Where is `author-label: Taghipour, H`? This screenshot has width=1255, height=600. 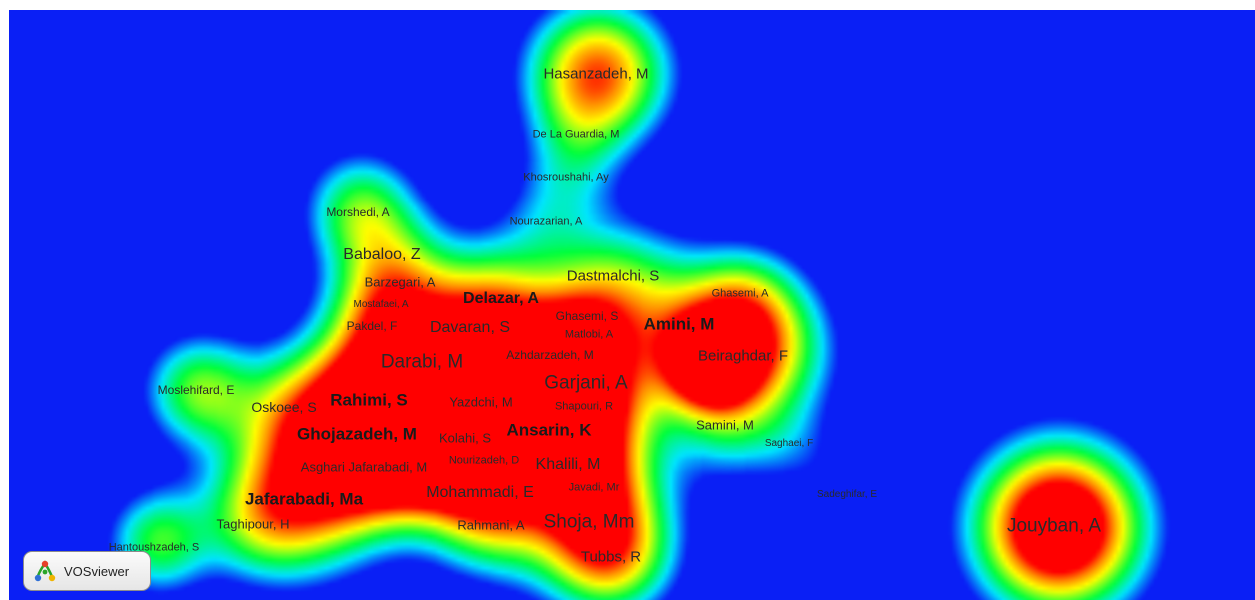
author-label: Taghipour, H is located at coordinates (253, 524).